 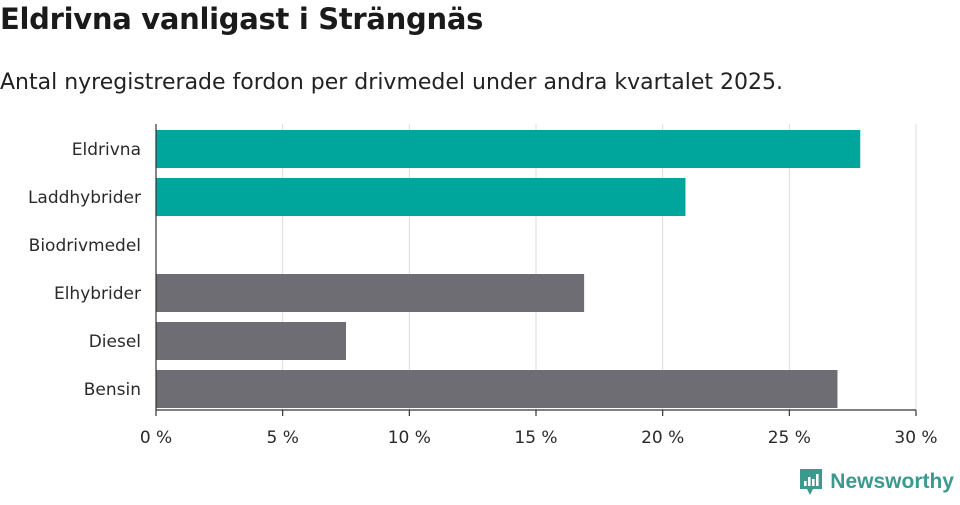 I want to click on x-tick-label: 0 %, so click(x=156, y=438).